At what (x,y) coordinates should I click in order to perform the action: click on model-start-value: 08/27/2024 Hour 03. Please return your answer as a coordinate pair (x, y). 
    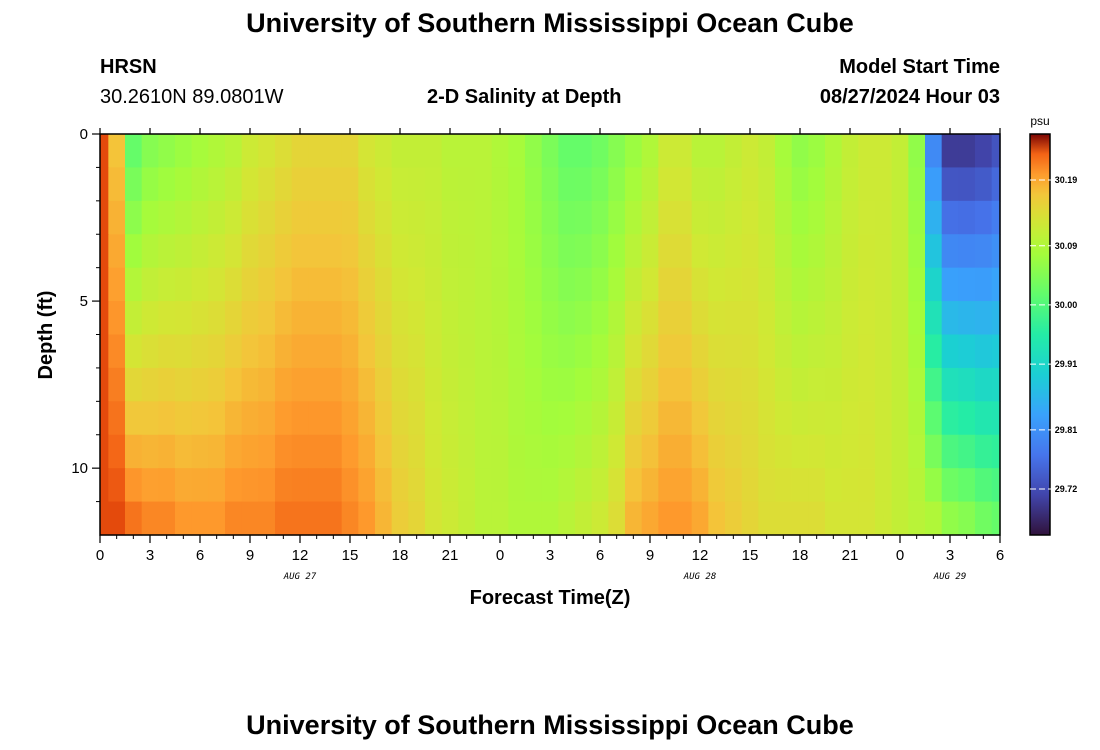
    Looking at the image, I should click on (909, 97).